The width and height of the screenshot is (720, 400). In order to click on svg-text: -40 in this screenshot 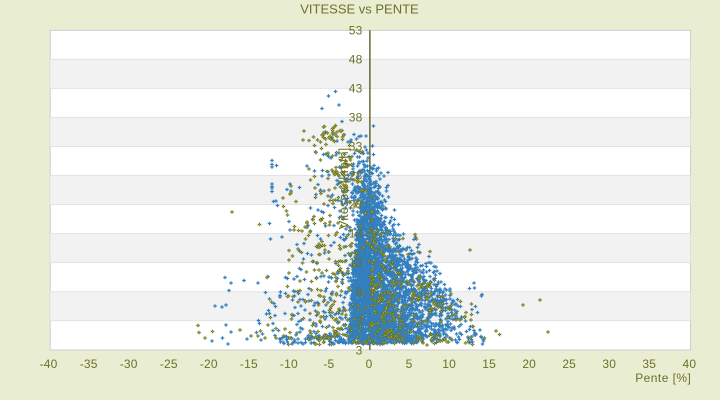, I will do `click(49, 364)`.